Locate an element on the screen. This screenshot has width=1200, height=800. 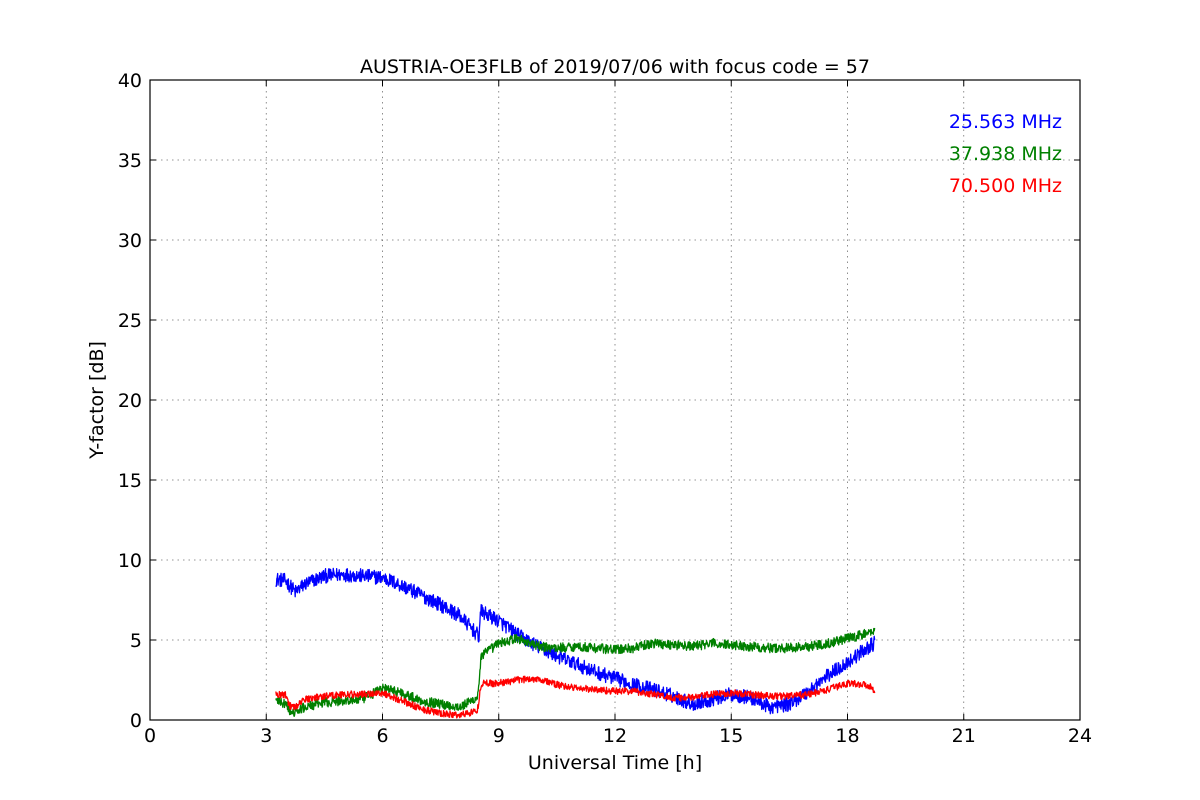
legend-entry-0: 25.563 MHz is located at coordinates (1005, 122).